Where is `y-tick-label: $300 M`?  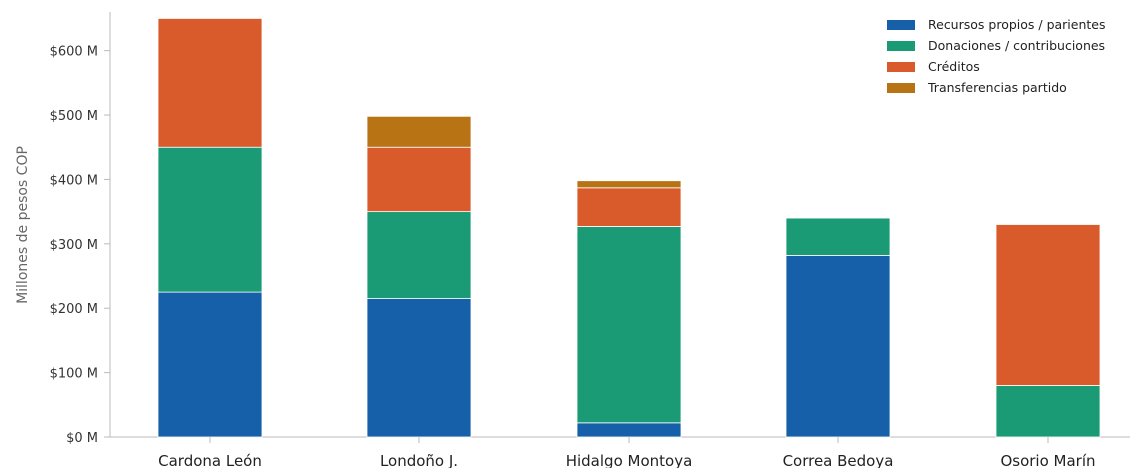 y-tick-label: $300 M is located at coordinates (74, 245).